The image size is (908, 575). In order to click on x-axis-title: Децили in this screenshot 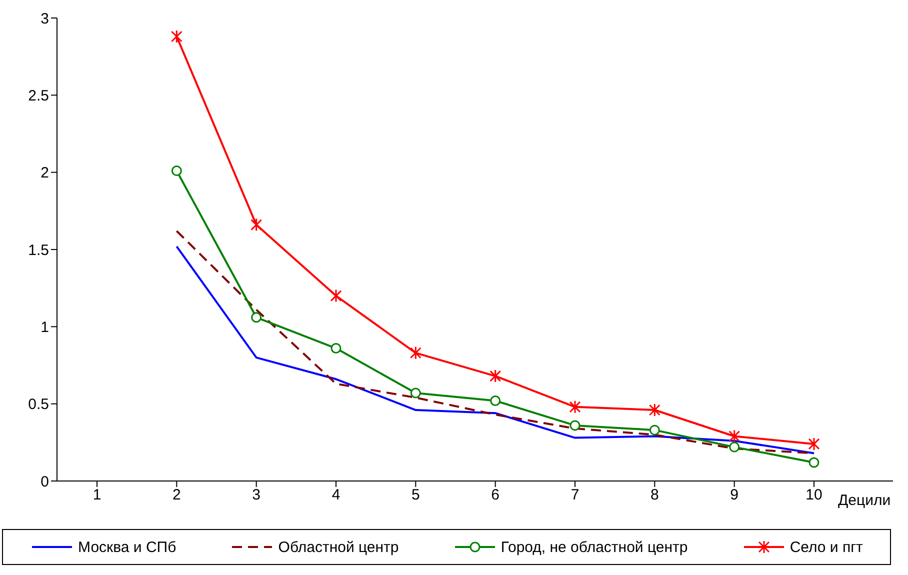, I will do `click(864, 500)`.